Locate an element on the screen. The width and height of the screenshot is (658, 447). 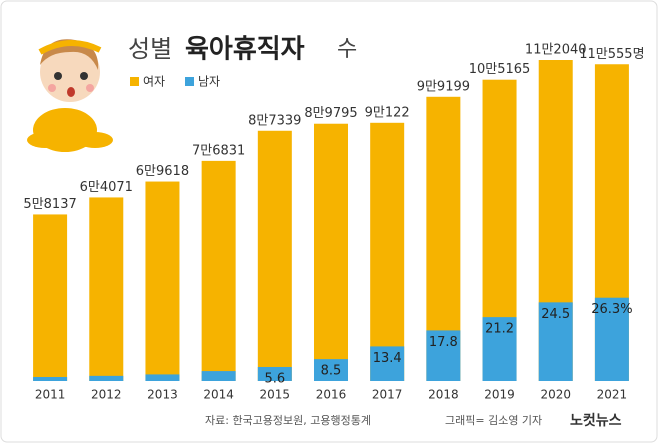
legend-label: 여자 is located at coordinates (154, 82).